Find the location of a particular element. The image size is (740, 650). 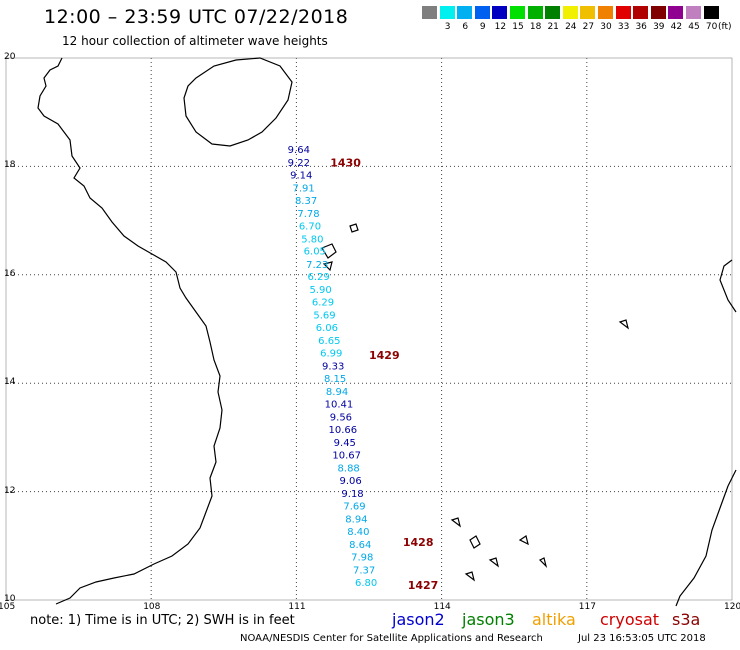

wave-height-value: 5.90 is located at coordinates (320, 290).